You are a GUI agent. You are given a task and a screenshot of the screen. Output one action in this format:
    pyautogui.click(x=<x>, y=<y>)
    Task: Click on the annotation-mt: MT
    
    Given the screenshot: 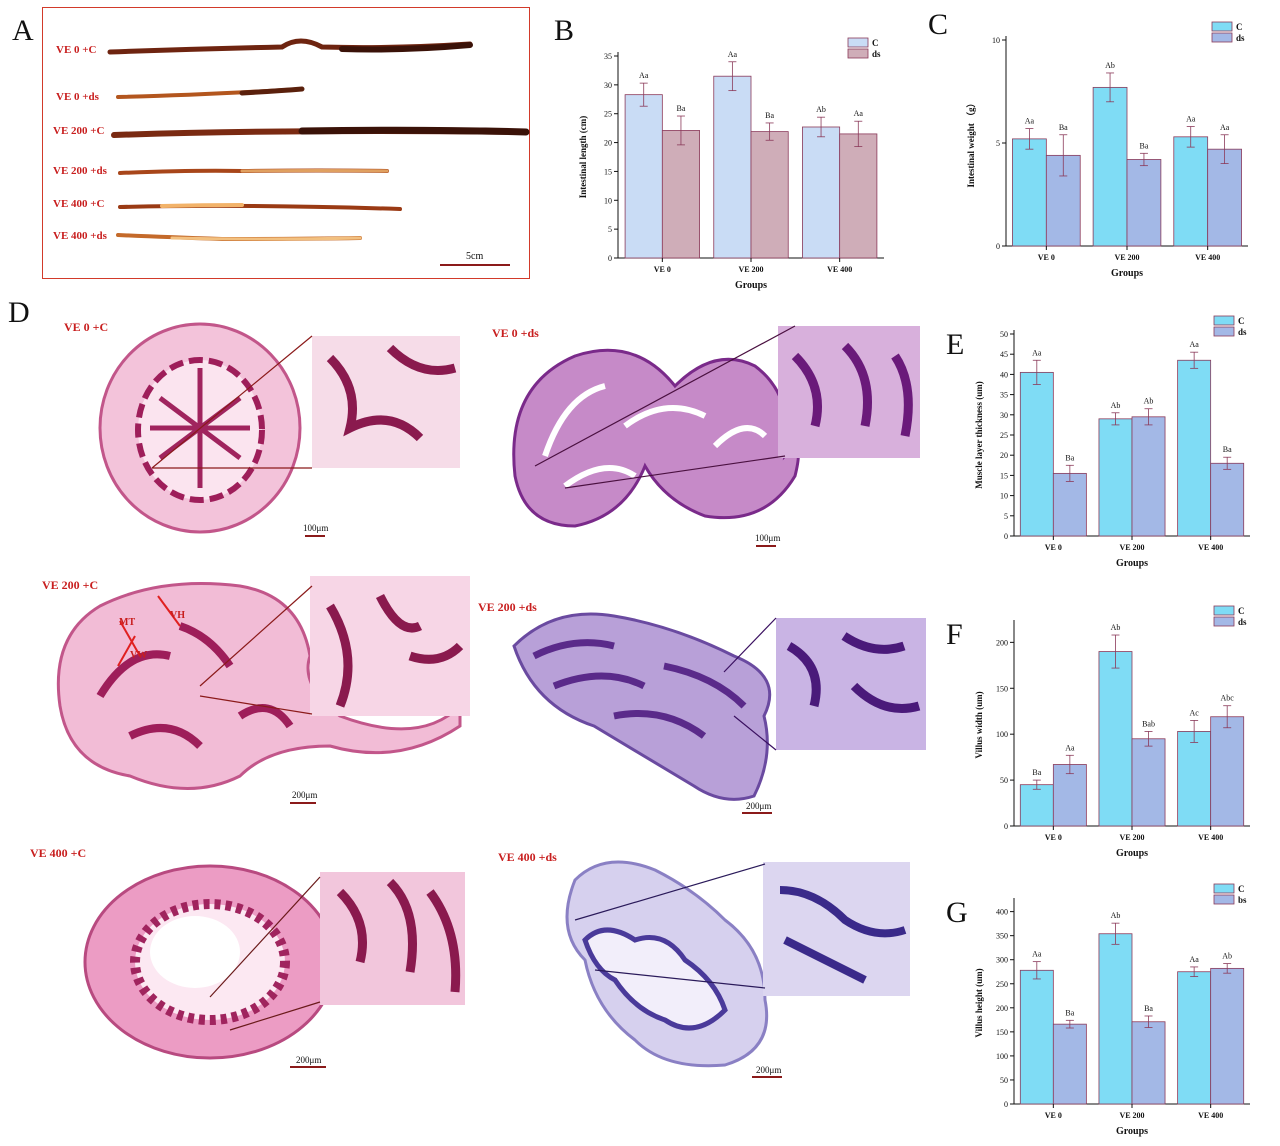 What is the action you would take?
    pyautogui.click(x=127, y=622)
    